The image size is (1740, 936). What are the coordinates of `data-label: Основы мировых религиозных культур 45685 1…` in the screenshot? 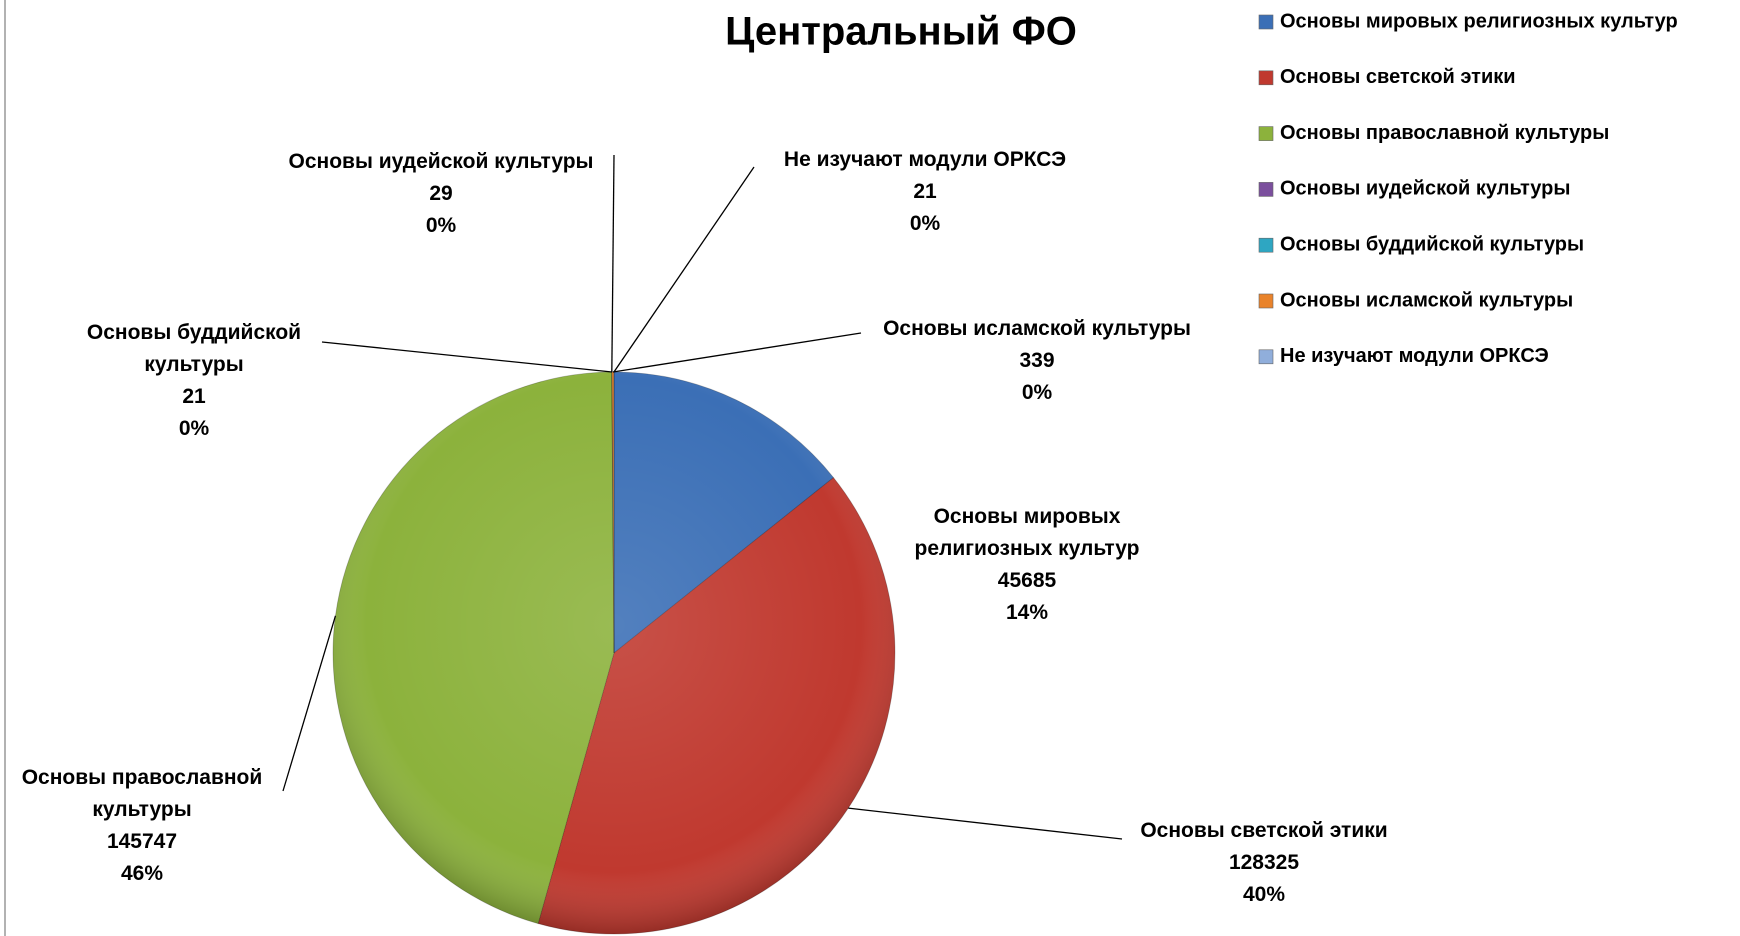 It's located at (1027, 565).